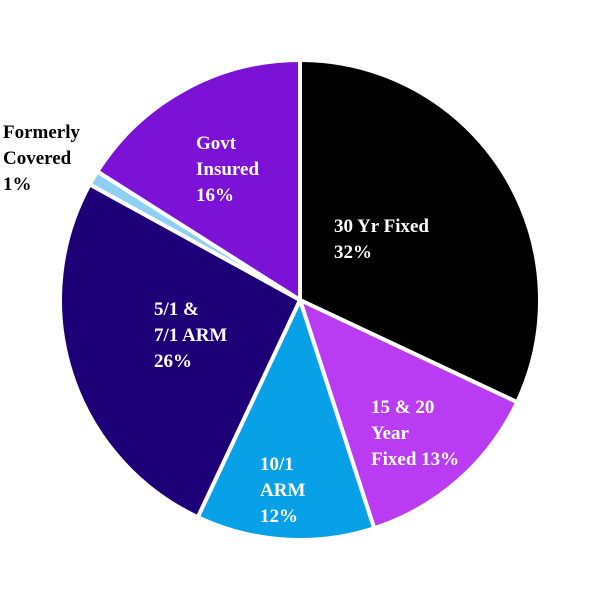  Describe the element at coordinates (286, 420) in the screenshot. I see `pie-slice-10-1-arm` at that location.